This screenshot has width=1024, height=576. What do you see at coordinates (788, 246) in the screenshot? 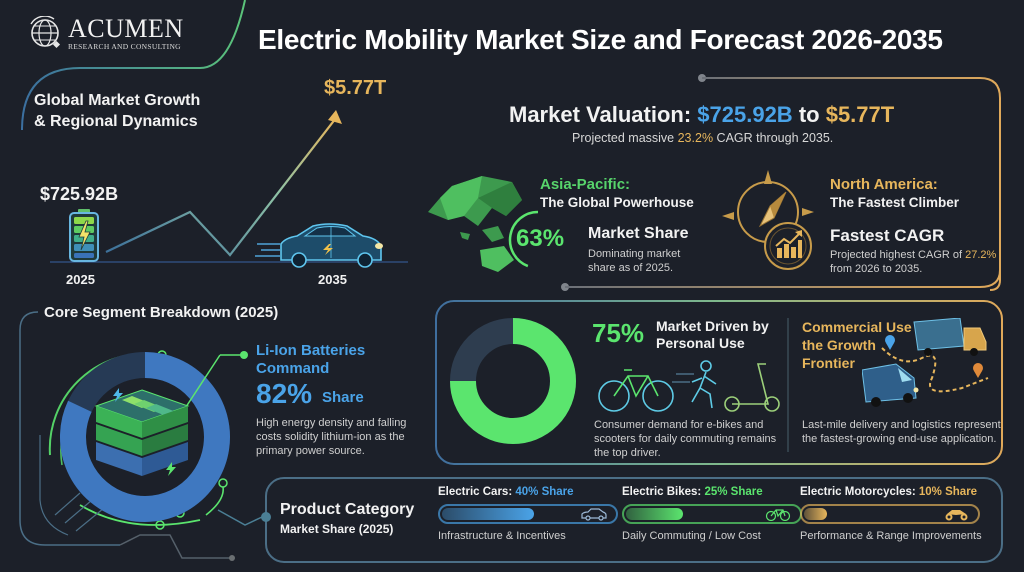
I see `growth-chart-icon` at bounding box center [788, 246].